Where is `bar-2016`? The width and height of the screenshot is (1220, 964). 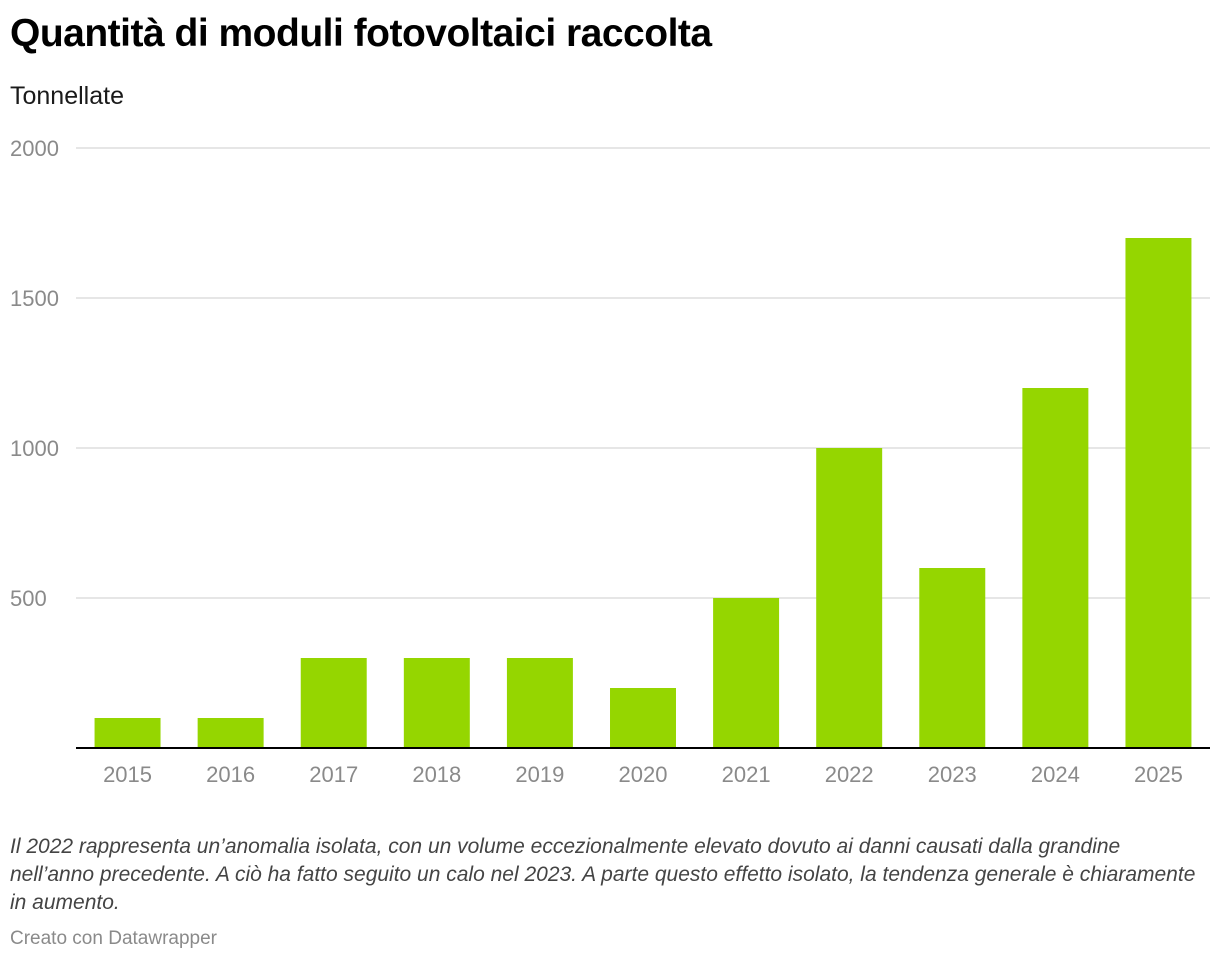 bar-2016 is located at coordinates (230, 733).